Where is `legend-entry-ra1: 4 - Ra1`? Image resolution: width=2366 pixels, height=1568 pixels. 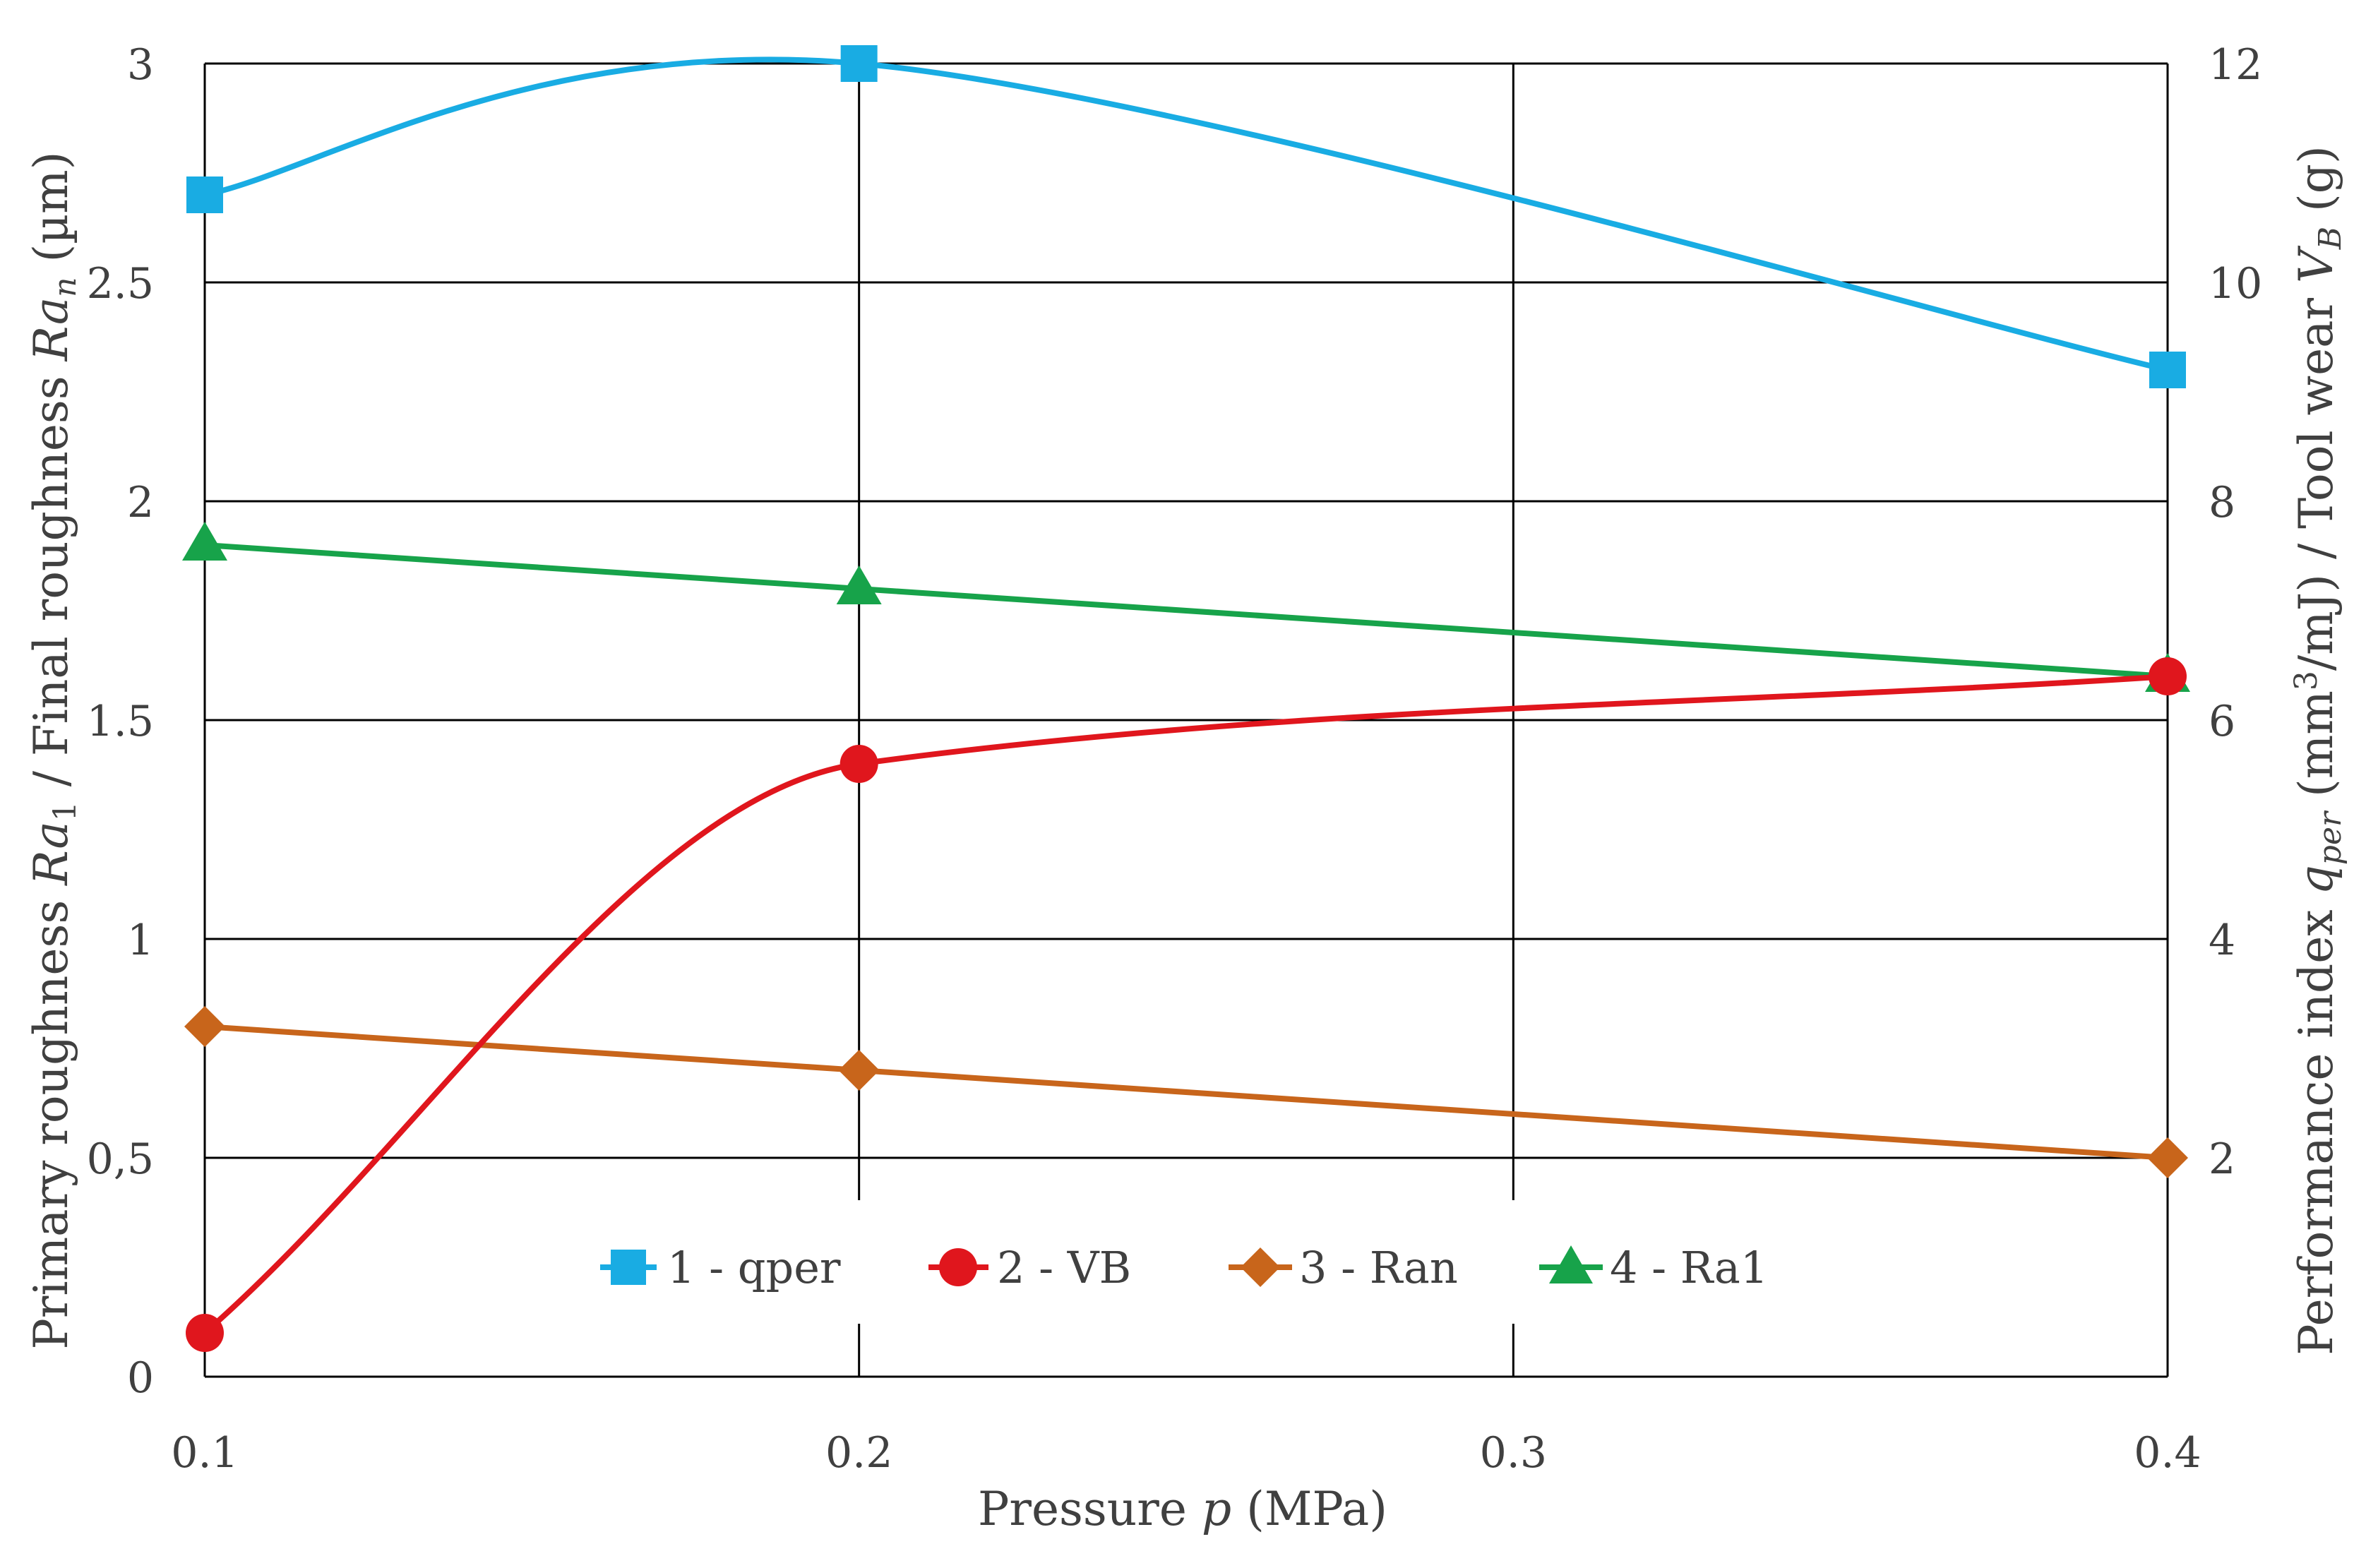
legend-entry-ra1: 4 - Ra1 is located at coordinates (1653, 1267).